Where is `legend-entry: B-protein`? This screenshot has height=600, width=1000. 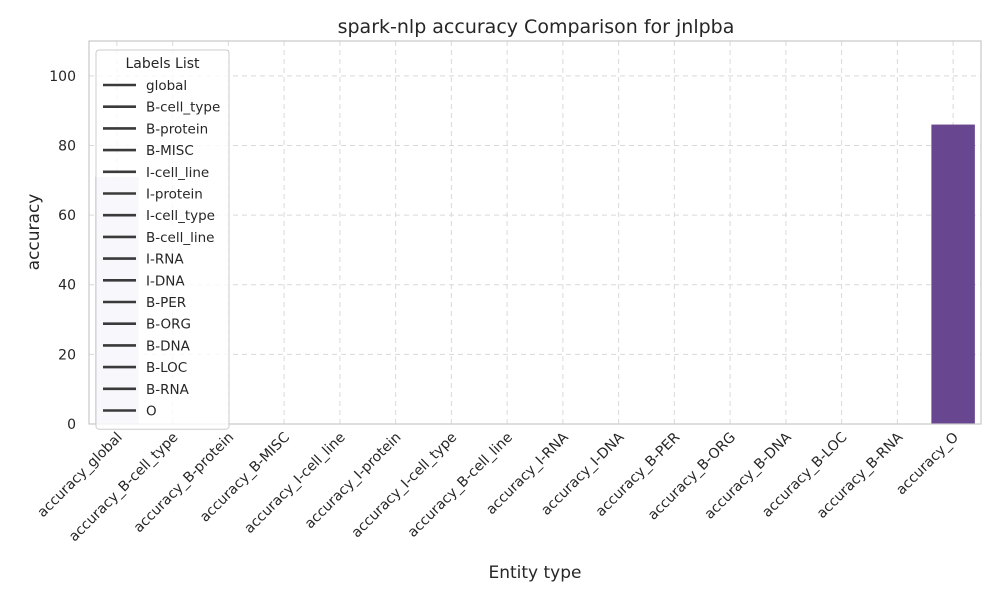
legend-entry: B-protein is located at coordinates (177, 129).